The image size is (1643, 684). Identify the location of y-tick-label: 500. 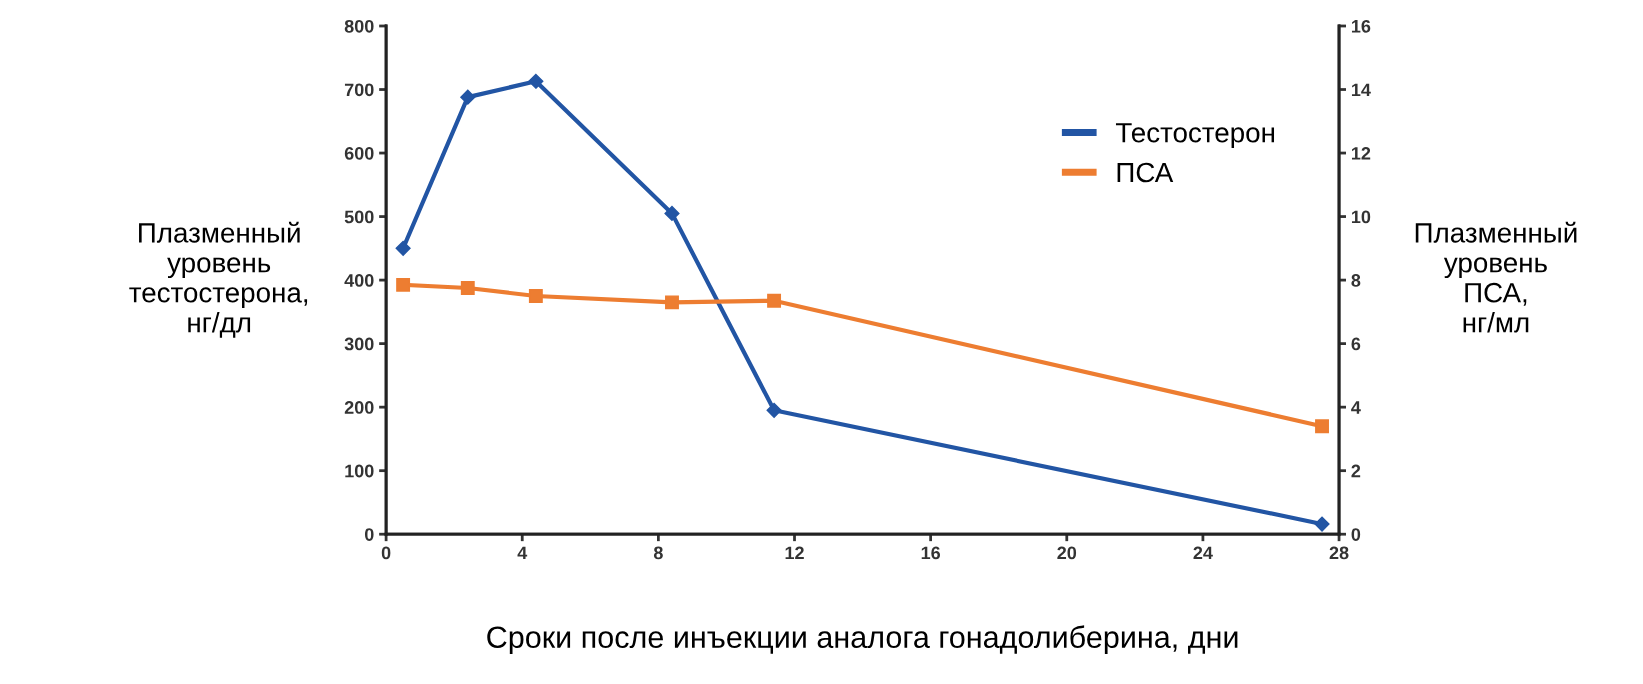
(359, 217).